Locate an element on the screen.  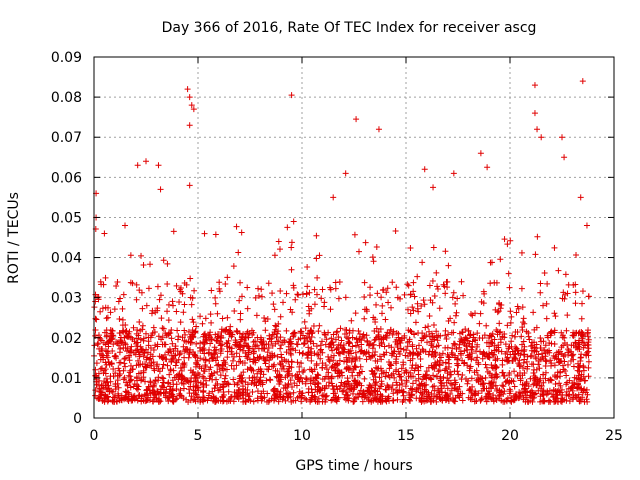
y-tick-label: 0.01 is located at coordinates (66, 379).